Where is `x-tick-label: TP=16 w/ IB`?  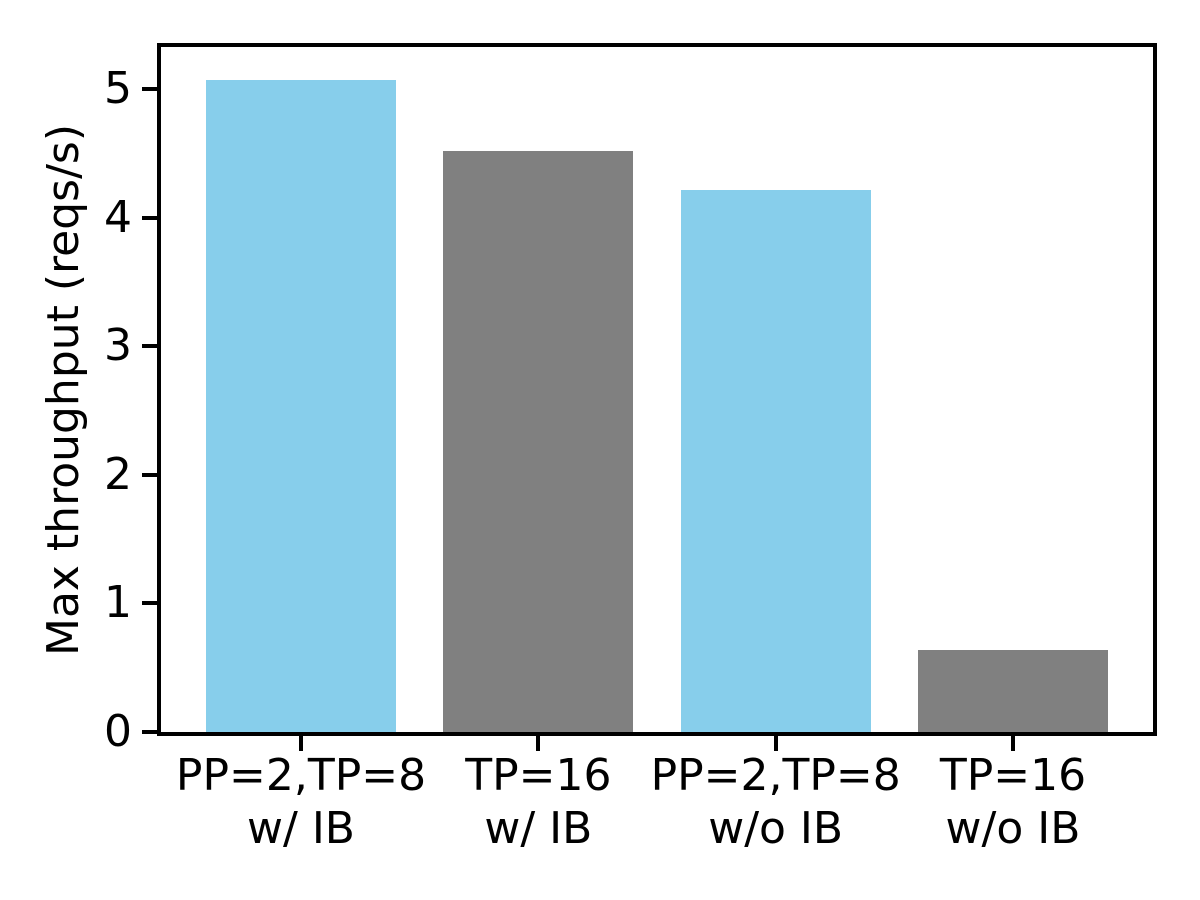 x-tick-label: TP=16 w/ IB is located at coordinates (538, 802).